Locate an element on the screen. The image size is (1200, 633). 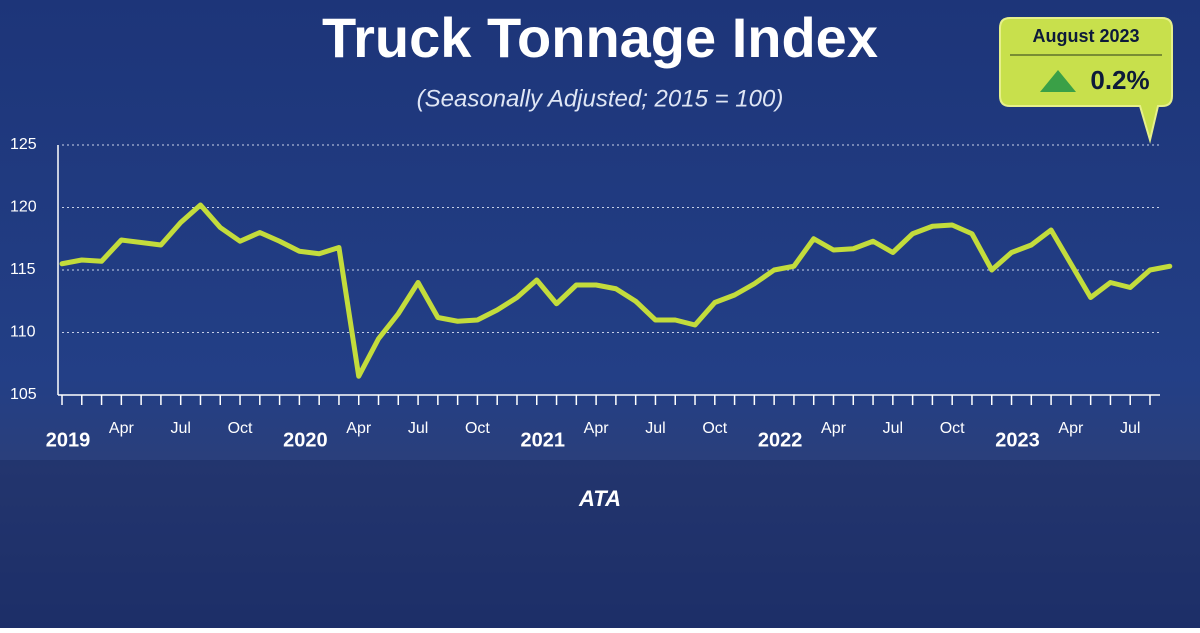
callout: August 2023 0.2% is located at coordinates (1086, 80).